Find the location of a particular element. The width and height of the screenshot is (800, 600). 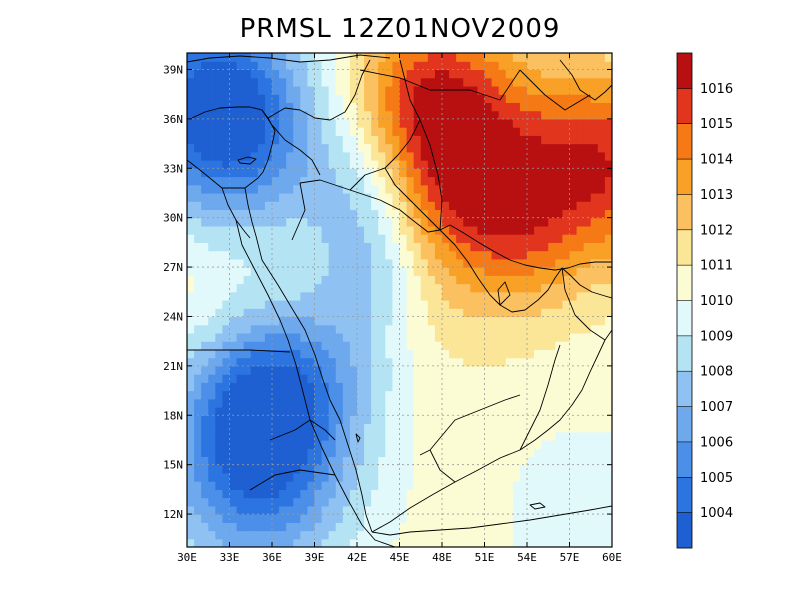

lat-tick-label: 24N is located at coordinates (173, 316).